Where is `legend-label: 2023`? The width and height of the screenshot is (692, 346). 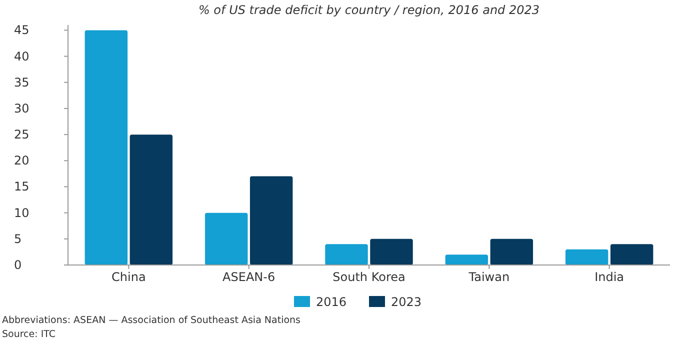 legend-label: 2023 is located at coordinates (406, 302).